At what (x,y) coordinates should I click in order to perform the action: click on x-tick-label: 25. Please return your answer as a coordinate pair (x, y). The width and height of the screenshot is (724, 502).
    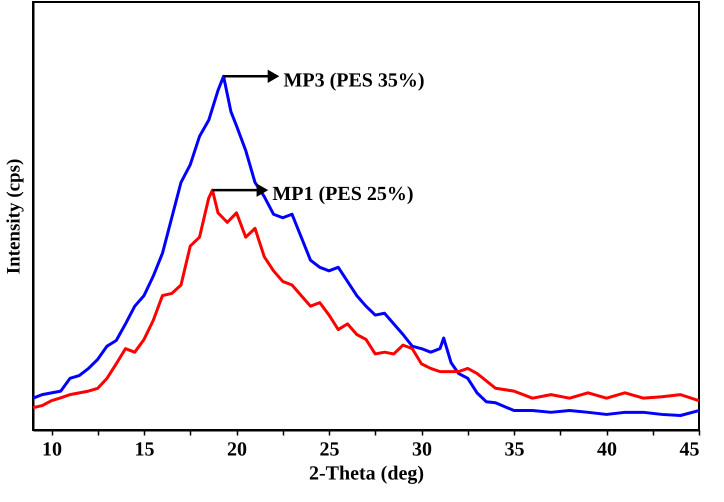
    Looking at the image, I should click on (330, 449).